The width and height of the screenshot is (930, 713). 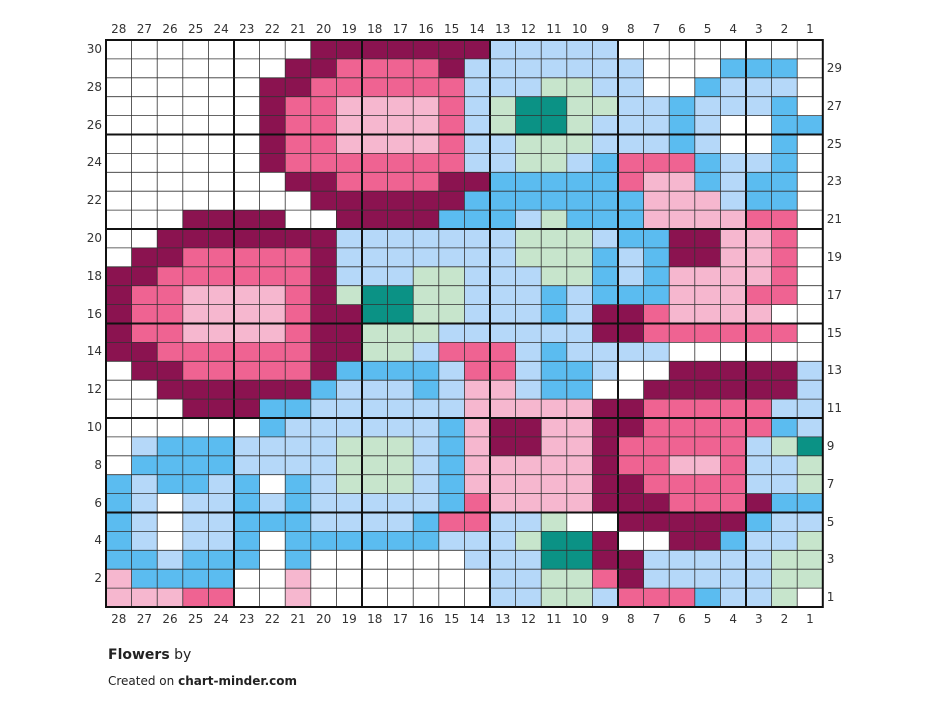 I want to click on cell-row10-col26, so click(x=170, y=427).